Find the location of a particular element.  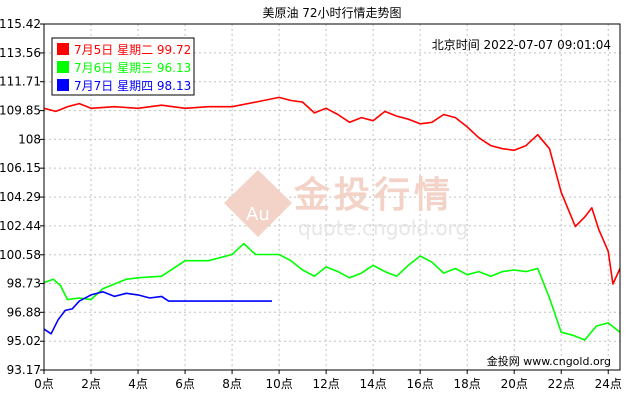

y-tick-label: 96.88 is located at coordinates (24, 312).